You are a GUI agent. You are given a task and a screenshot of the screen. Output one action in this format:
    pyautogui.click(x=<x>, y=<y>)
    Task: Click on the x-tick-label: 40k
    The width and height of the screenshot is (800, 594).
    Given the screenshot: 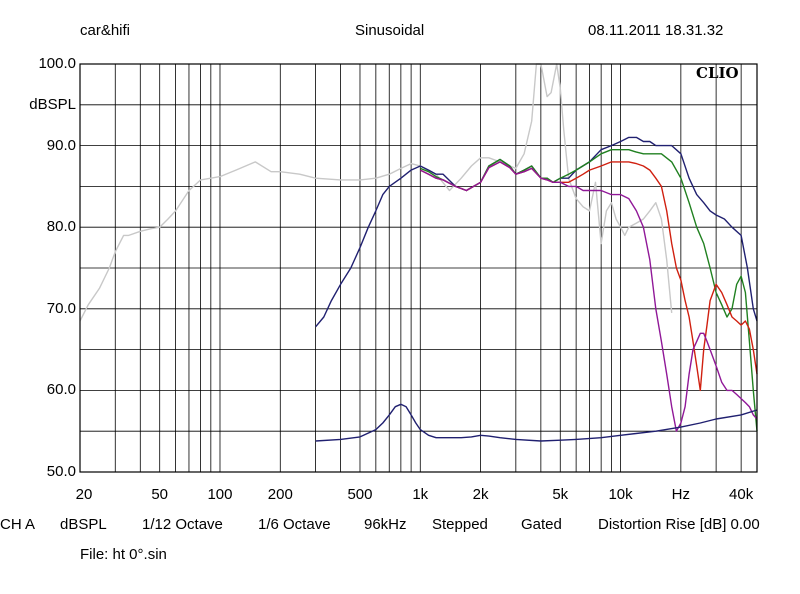 What is the action you would take?
    pyautogui.click(x=741, y=494)
    